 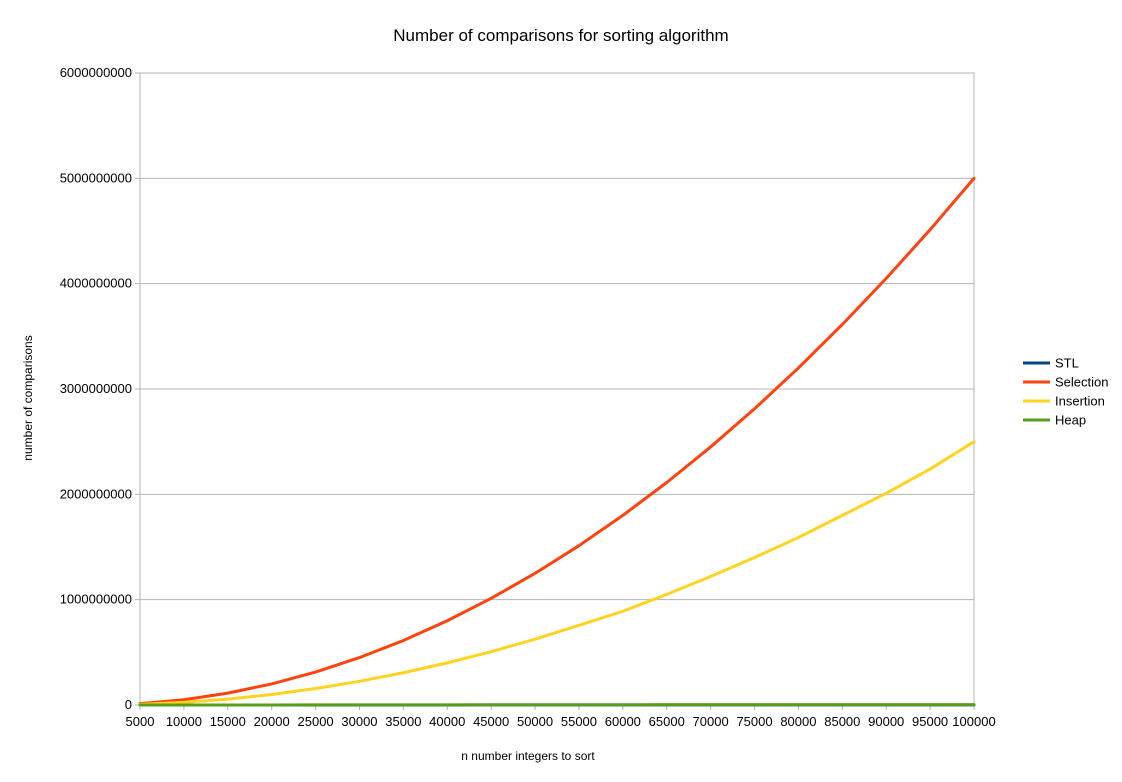 What do you see at coordinates (667, 721) in the screenshot?
I see `x-tick-label-12: 65000` at bounding box center [667, 721].